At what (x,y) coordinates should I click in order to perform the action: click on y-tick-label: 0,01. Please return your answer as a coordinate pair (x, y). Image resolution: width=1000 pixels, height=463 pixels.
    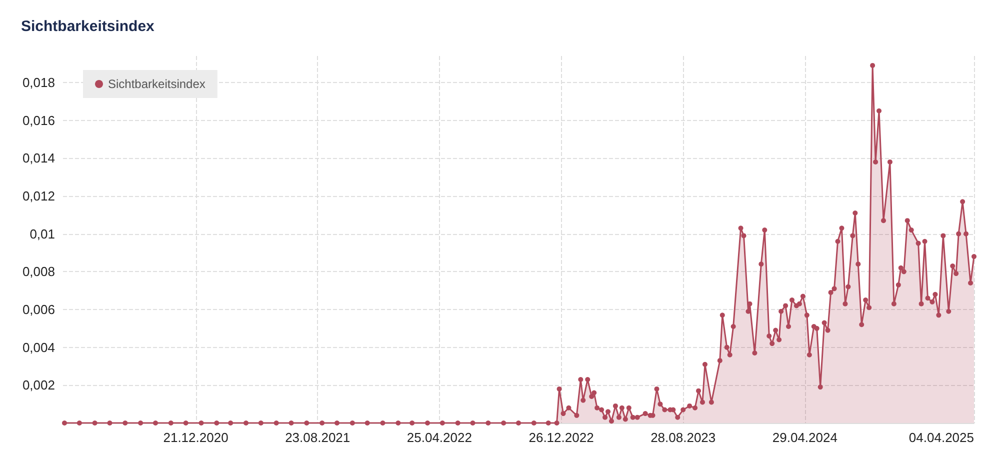
    Looking at the image, I should click on (42, 234).